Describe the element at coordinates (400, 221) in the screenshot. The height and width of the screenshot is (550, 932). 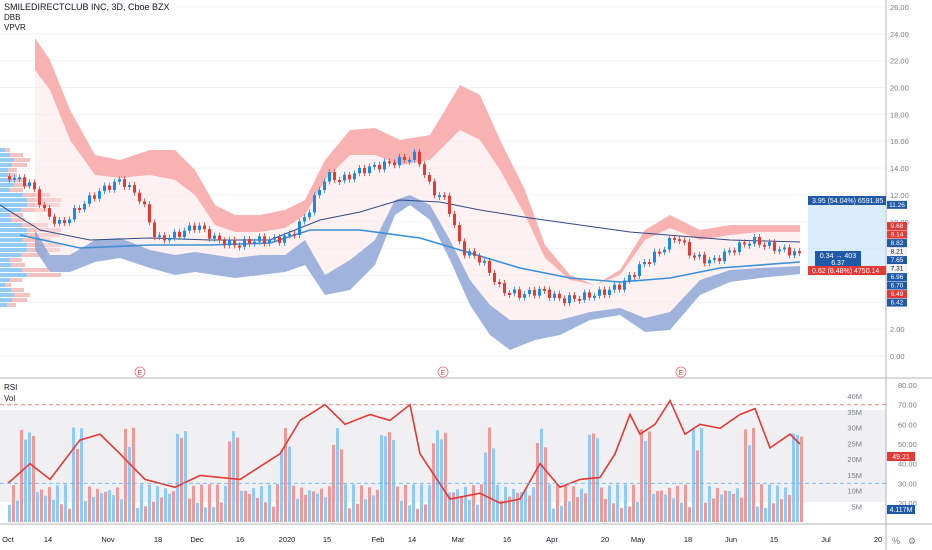
I see `moving-average-long` at that location.